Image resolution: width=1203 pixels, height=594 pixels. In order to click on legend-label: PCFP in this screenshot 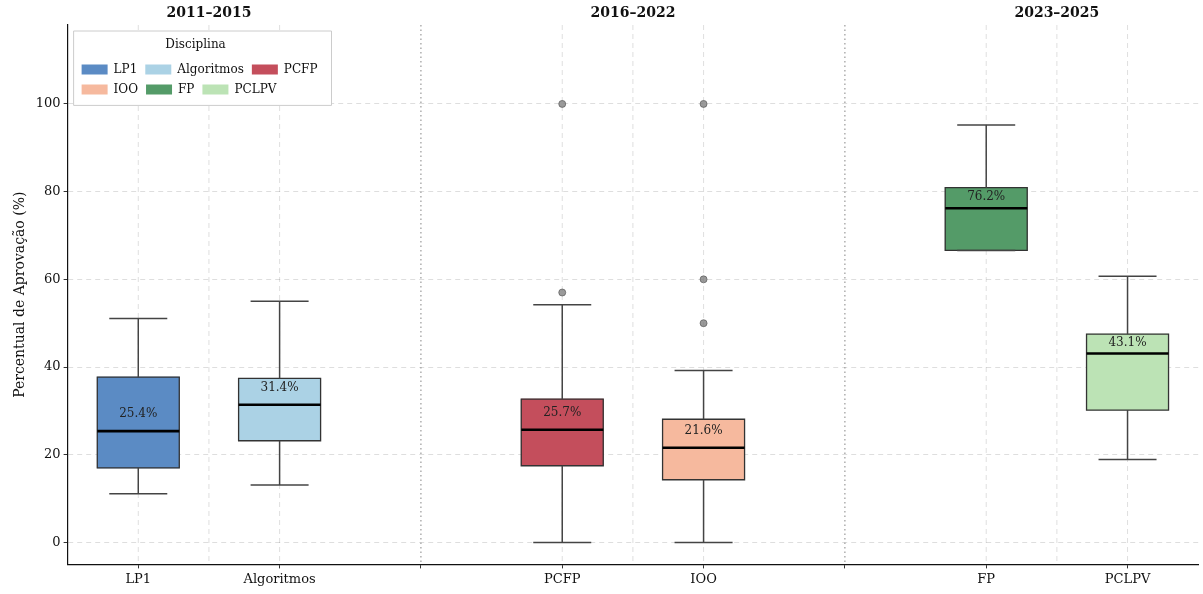, I will do `click(300, 68)`.